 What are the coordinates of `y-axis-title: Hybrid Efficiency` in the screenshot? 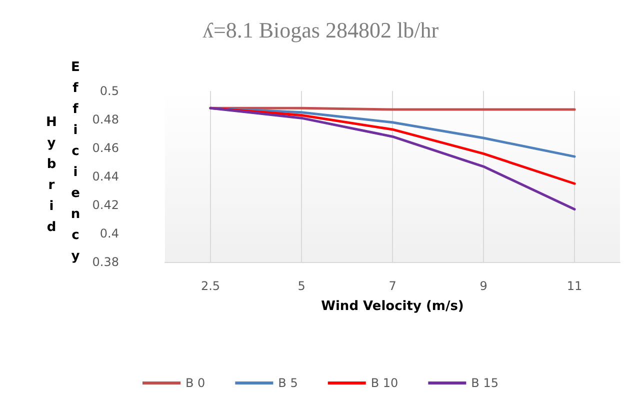 It's located at (63, 165).